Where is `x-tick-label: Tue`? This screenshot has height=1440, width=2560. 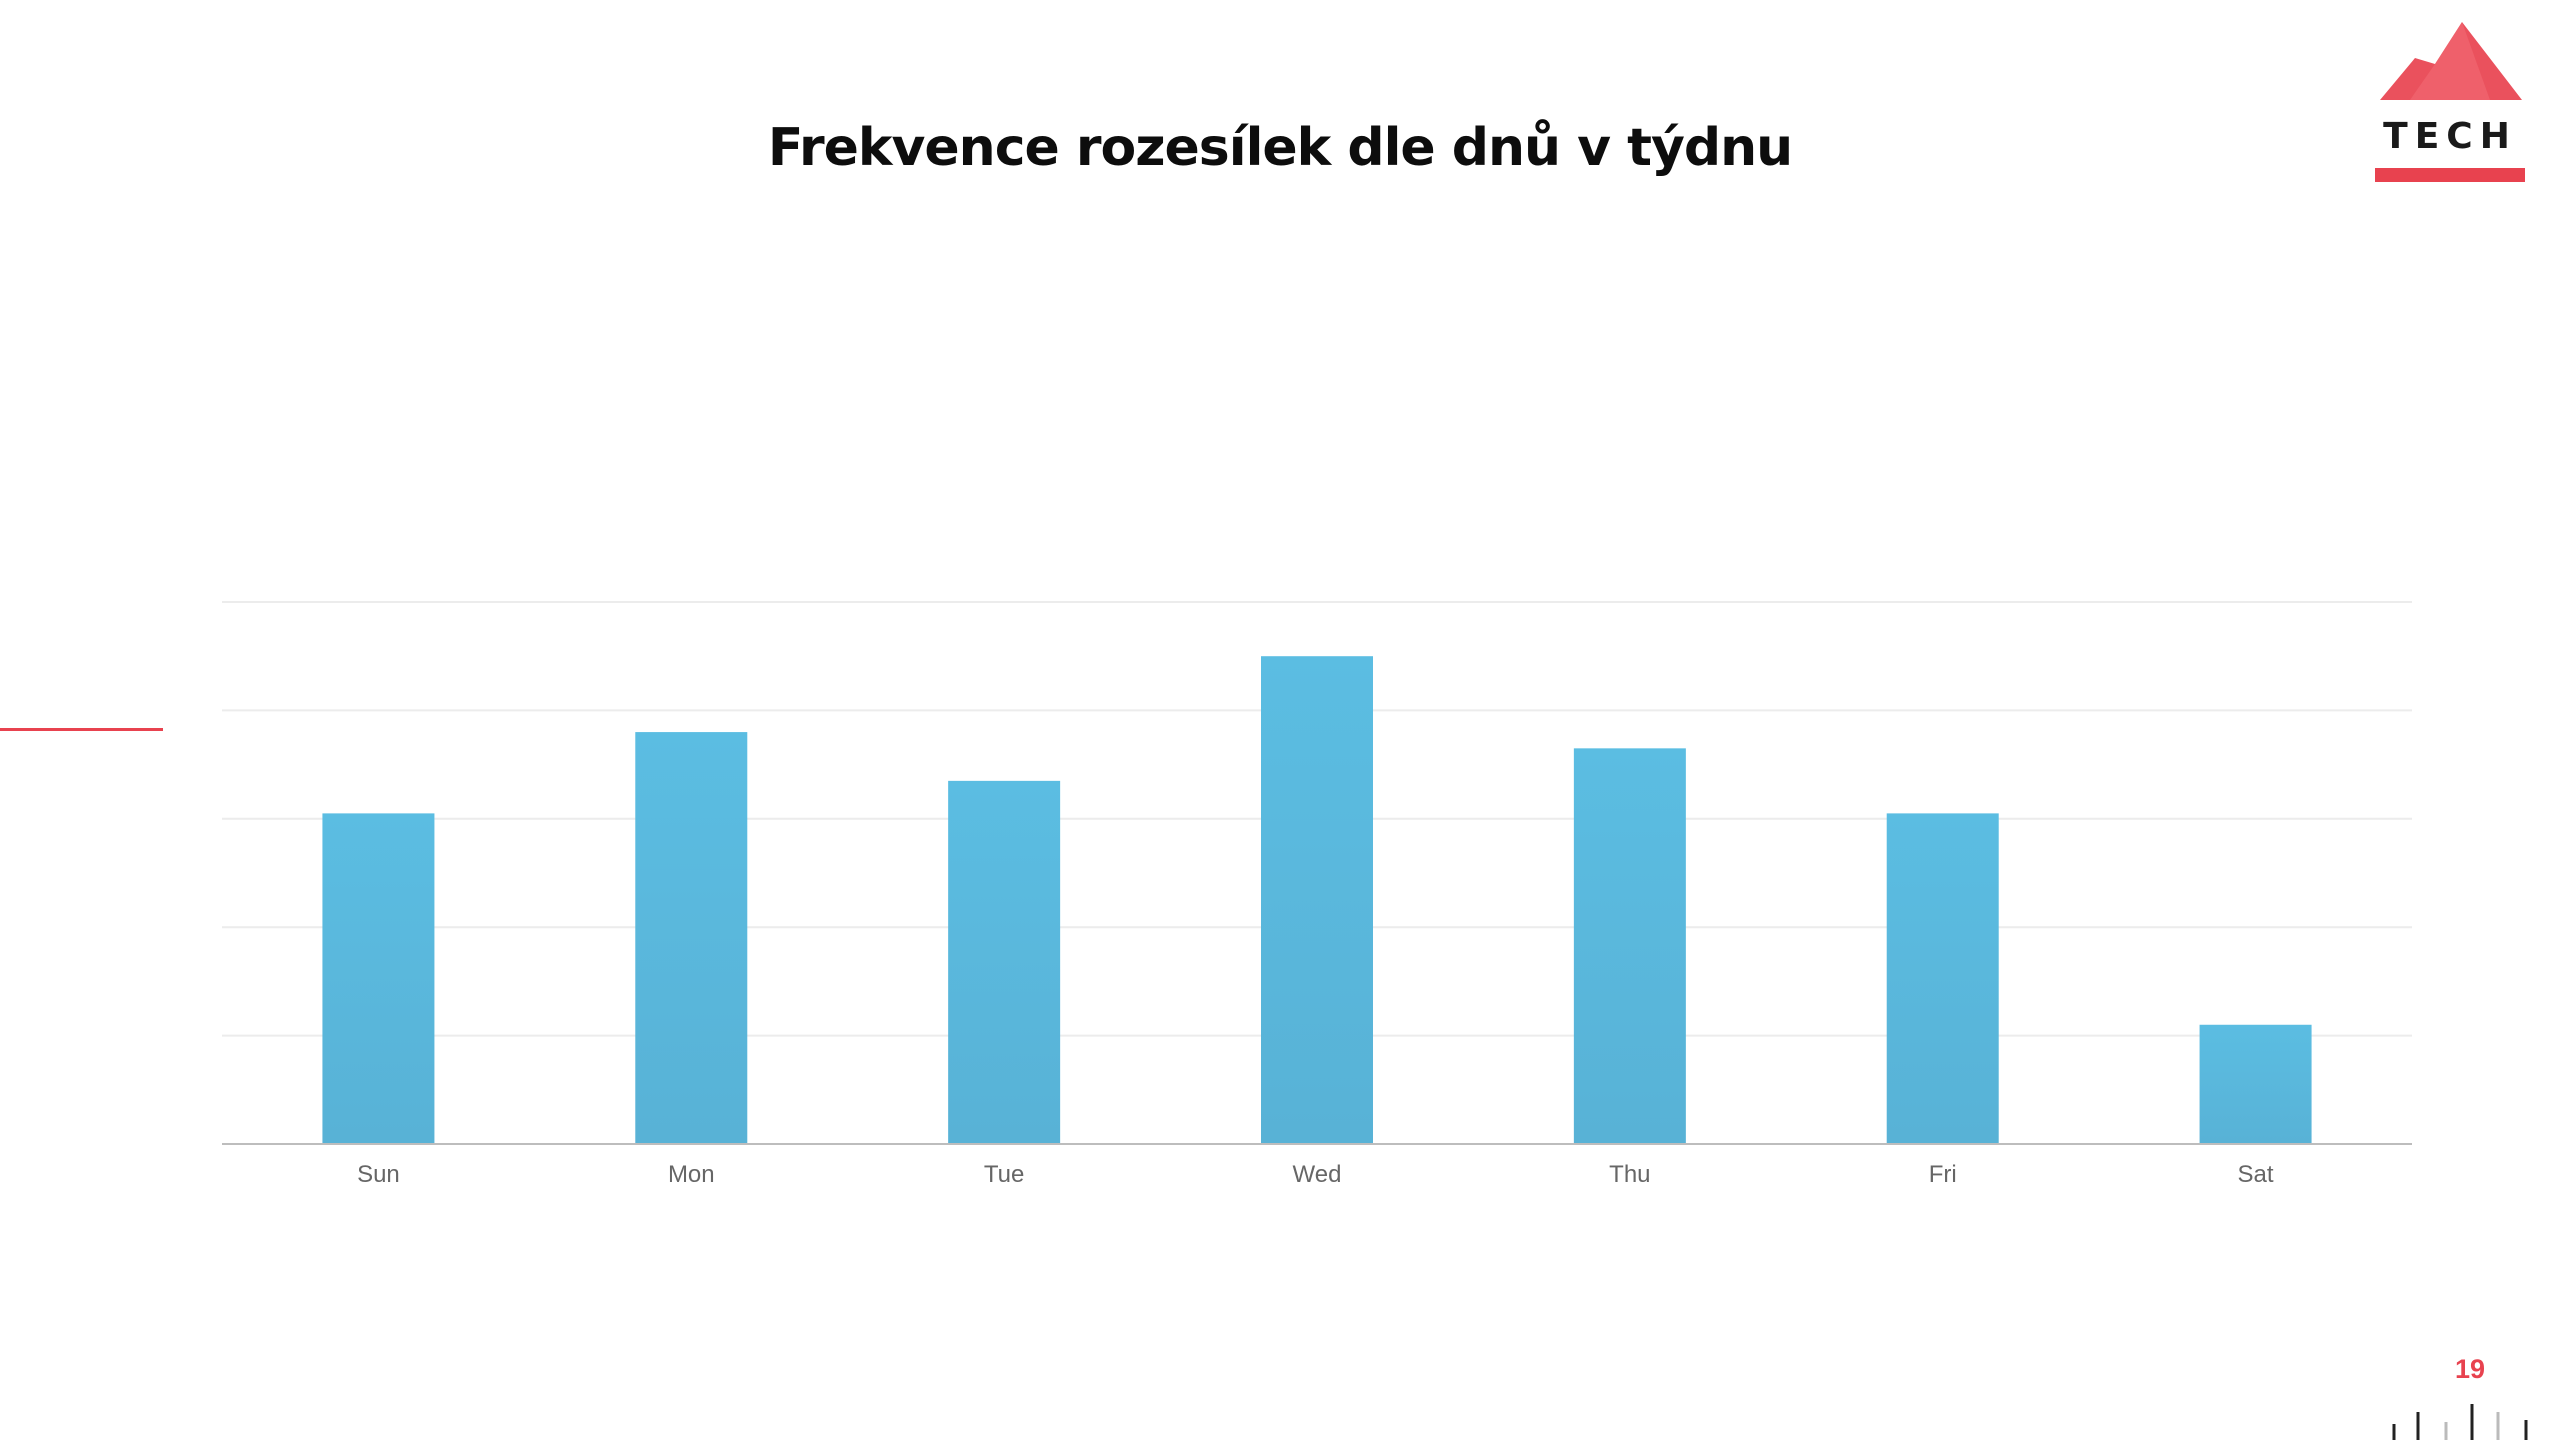
x-tick-label: Tue is located at coordinates (1004, 1174).